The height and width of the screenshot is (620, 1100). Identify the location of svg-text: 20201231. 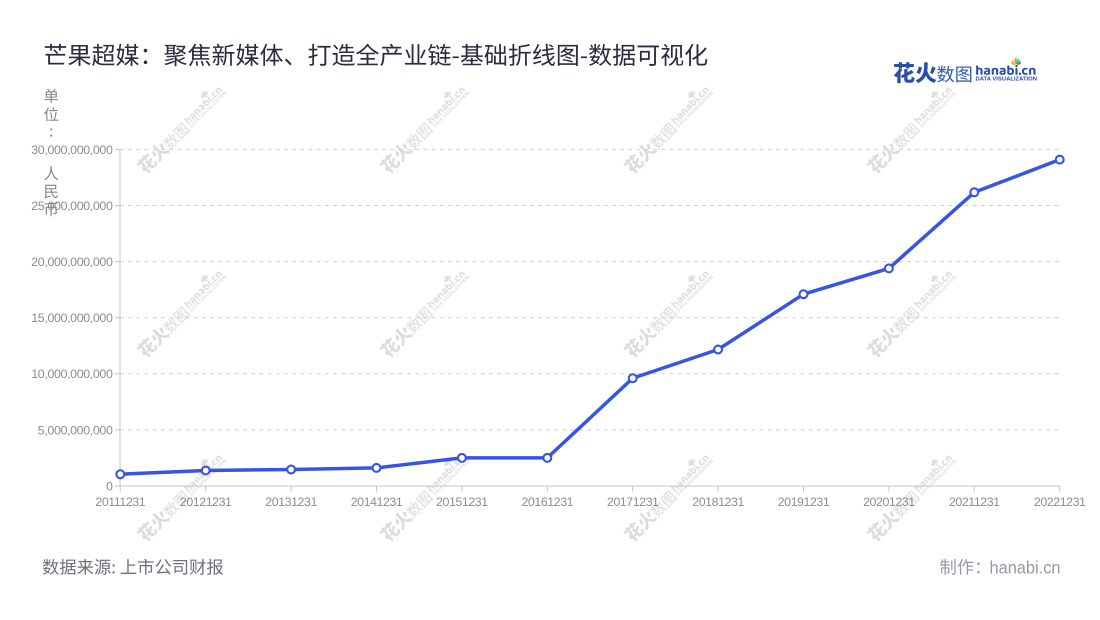
(889, 502).